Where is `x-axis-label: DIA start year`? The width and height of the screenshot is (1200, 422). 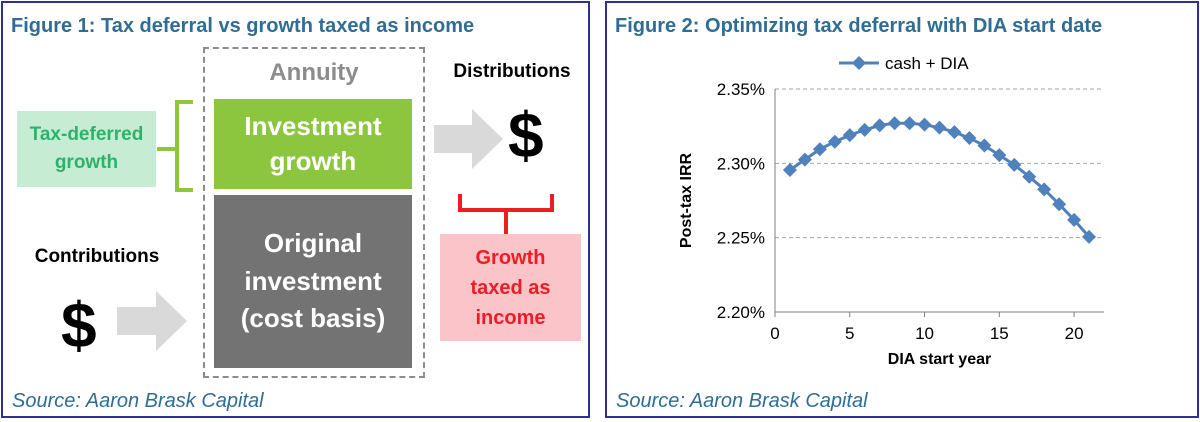 x-axis-label: DIA start year is located at coordinates (939, 359).